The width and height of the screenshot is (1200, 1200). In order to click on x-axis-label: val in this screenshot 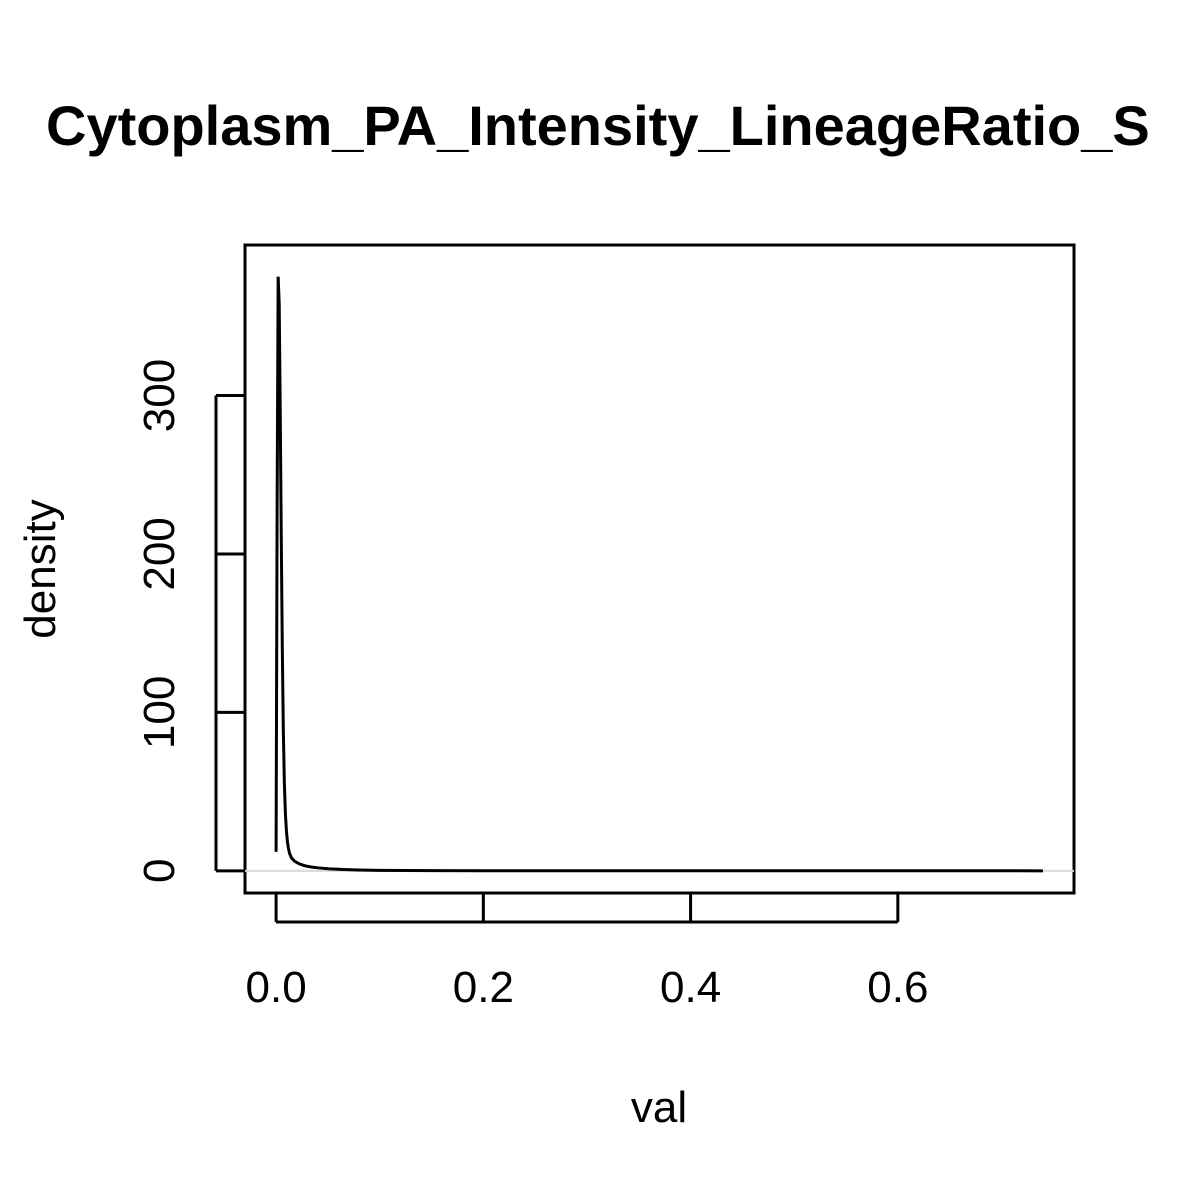, I will do `click(659, 1107)`.